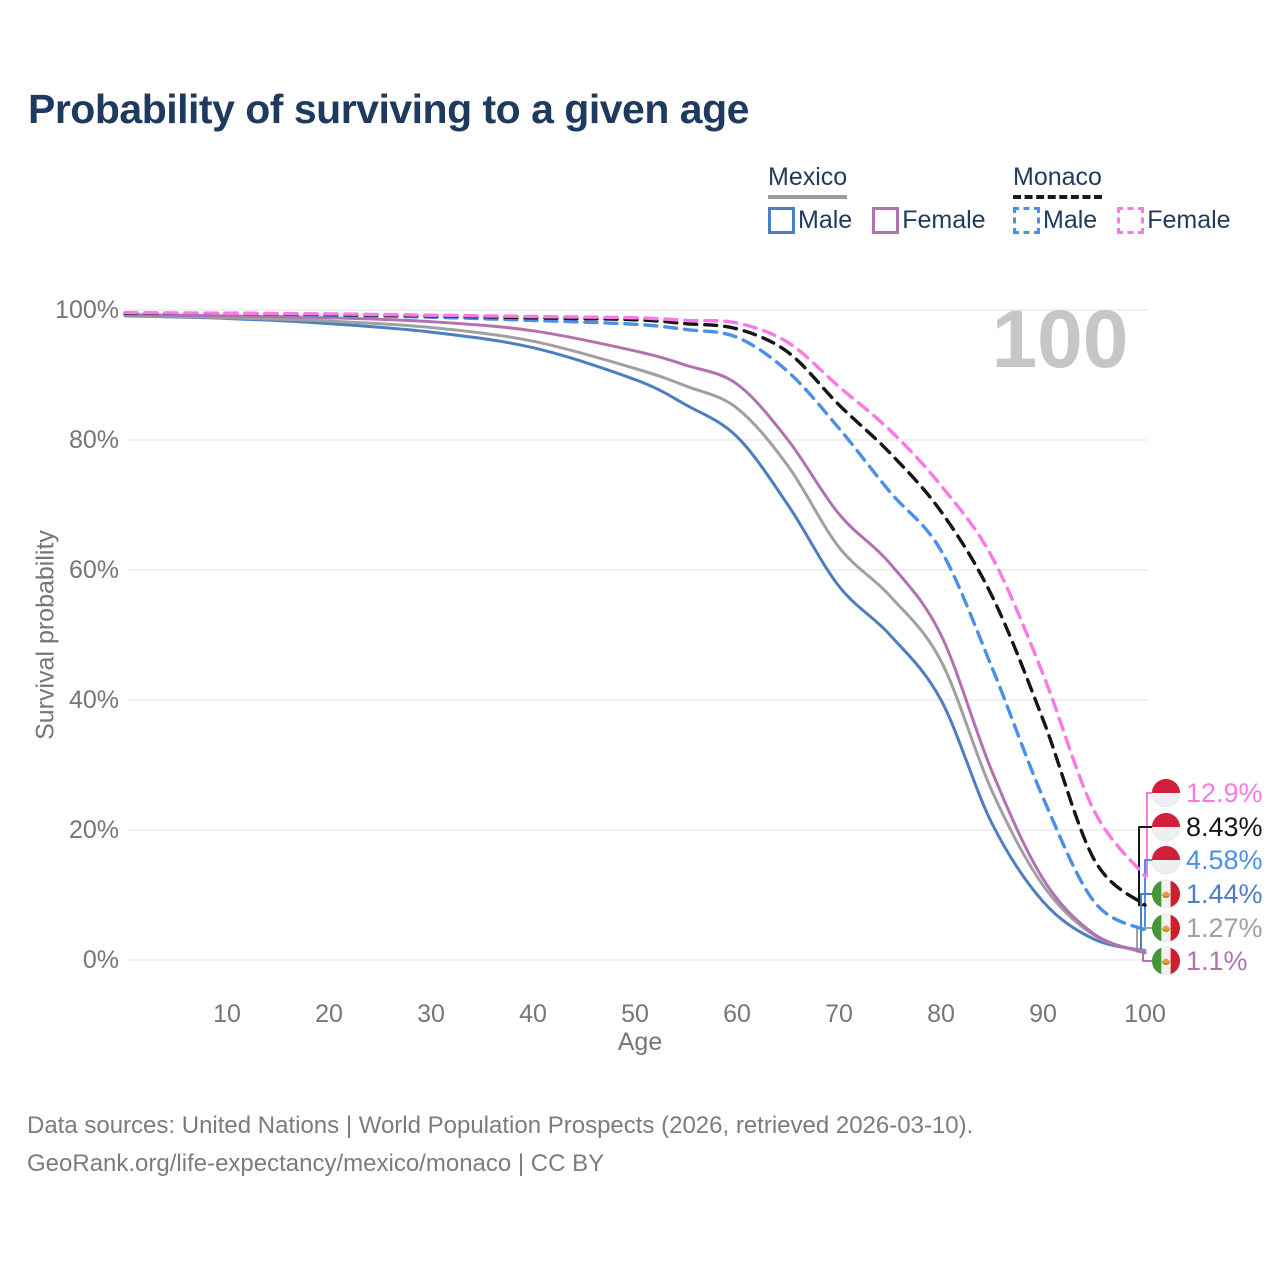 This screenshot has width=1280, height=1280. I want to click on x-tick-label: 50, so click(635, 1014).